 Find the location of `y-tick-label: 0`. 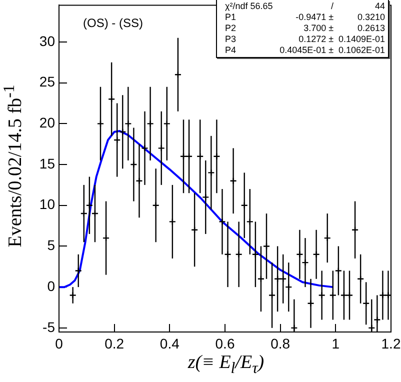

y-tick-label: 0 is located at coordinates (51, 286).